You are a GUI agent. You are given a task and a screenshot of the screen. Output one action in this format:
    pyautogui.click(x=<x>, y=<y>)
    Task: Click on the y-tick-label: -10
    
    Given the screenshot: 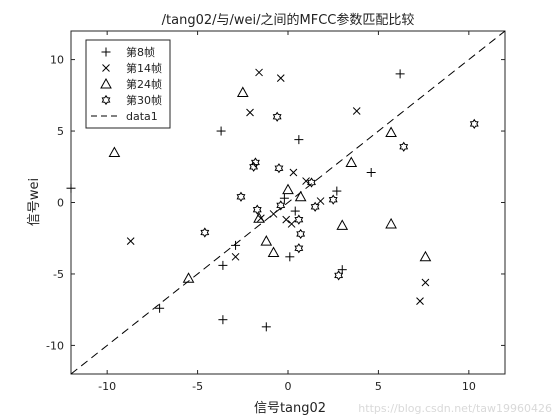 What is the action you would take?
    pyautogui.click(x=55, y=345)
    